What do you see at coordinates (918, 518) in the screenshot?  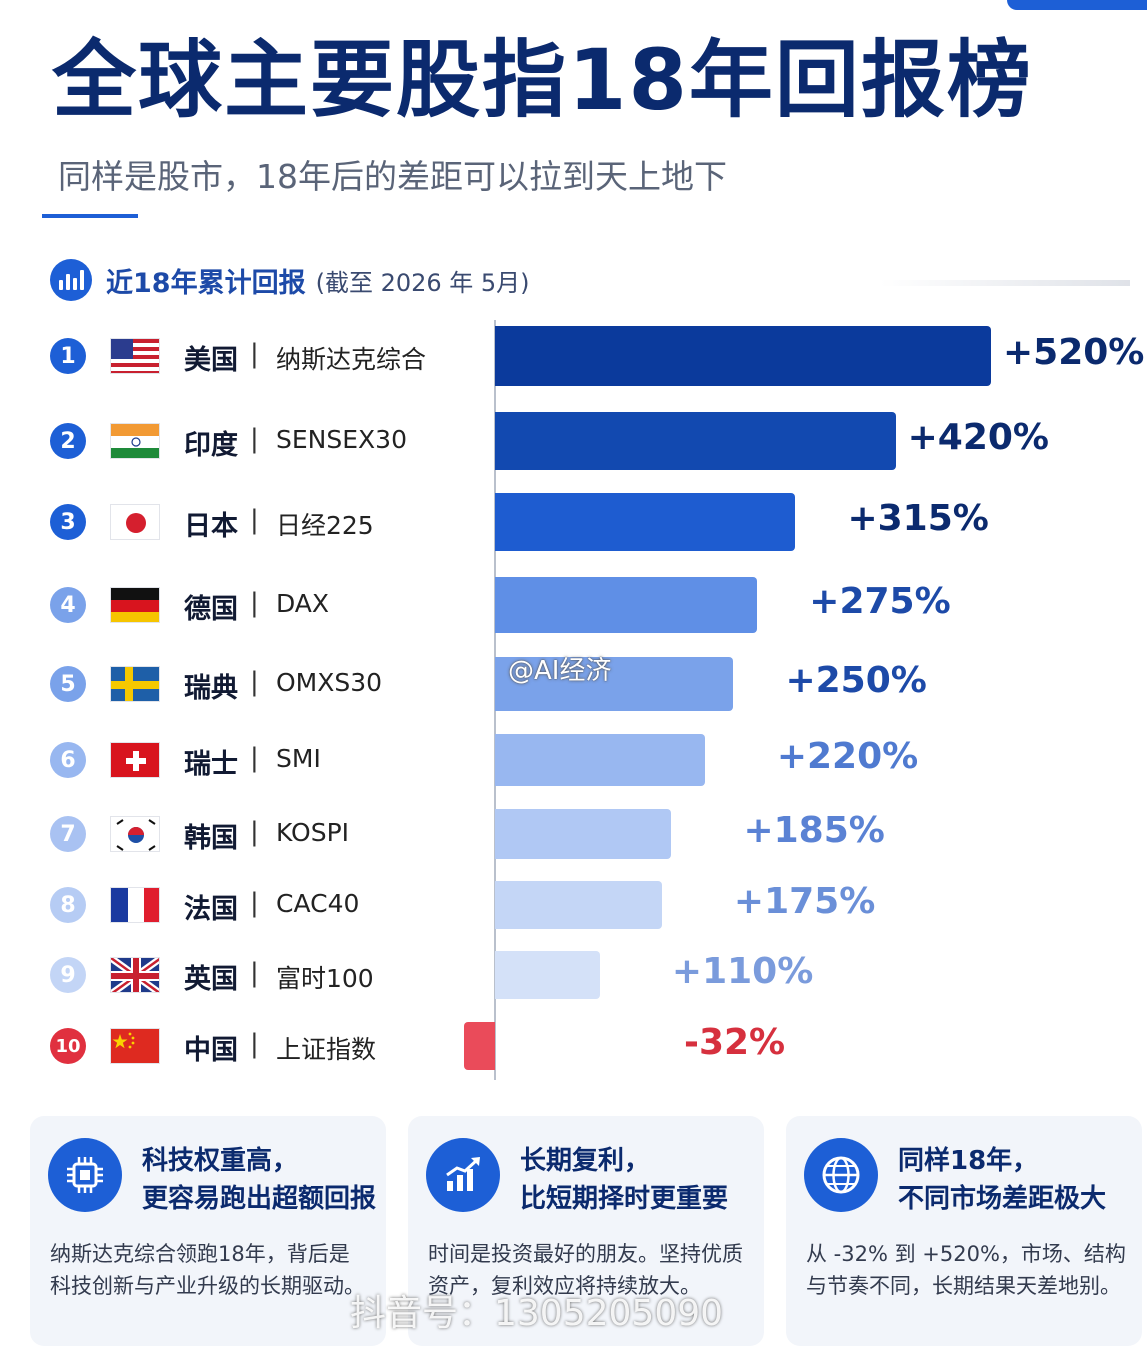 I see `value-label: +315%` at bounding box center [918, 518].